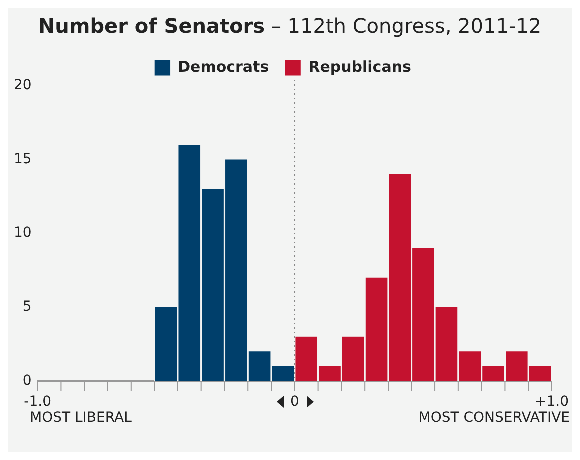 This screenshot has width=580, height=460. What do you see at coordinates (224, 67) in the screenshot?
I see `legend-label: Democrats` at bounding box center [224, 67].